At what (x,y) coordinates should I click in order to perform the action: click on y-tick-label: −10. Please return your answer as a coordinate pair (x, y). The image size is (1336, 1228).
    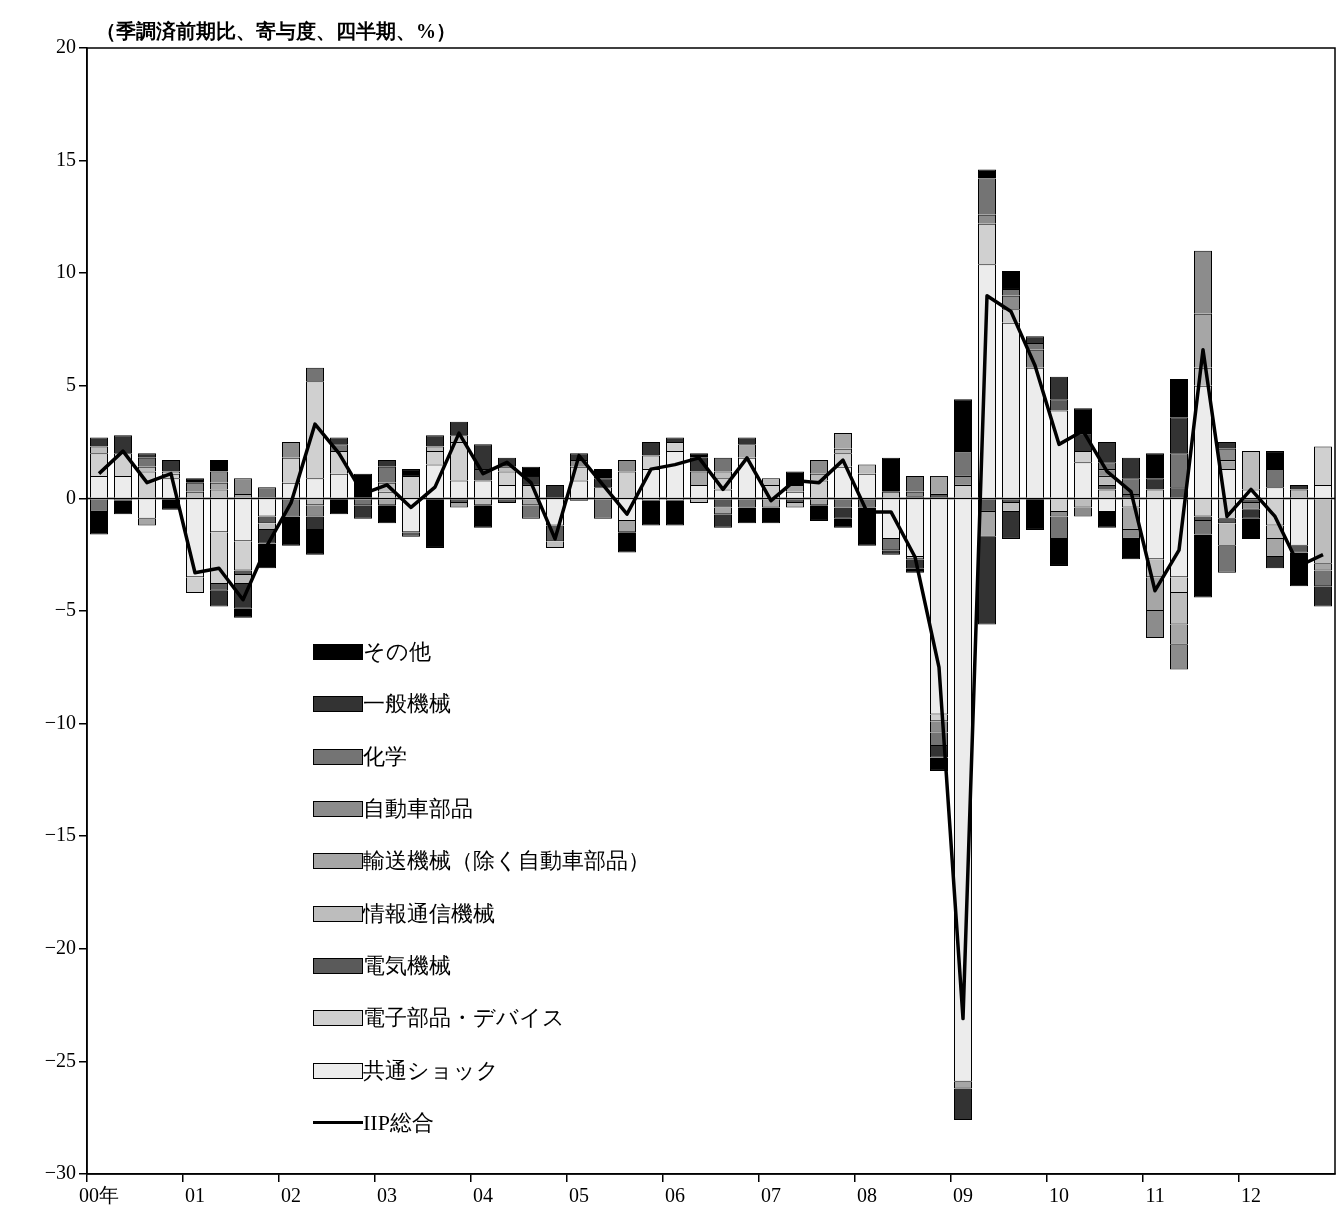
    Looking at the image, I should click on (60, 721).